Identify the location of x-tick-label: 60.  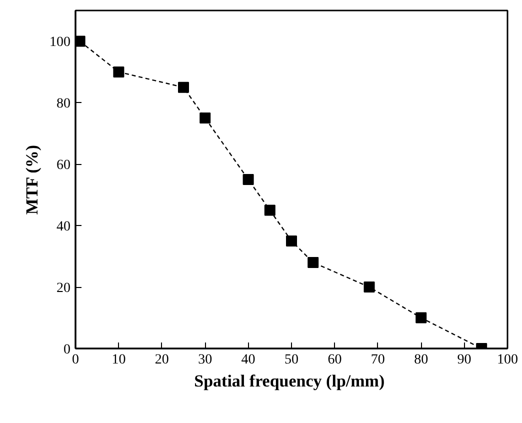
(335, 360).